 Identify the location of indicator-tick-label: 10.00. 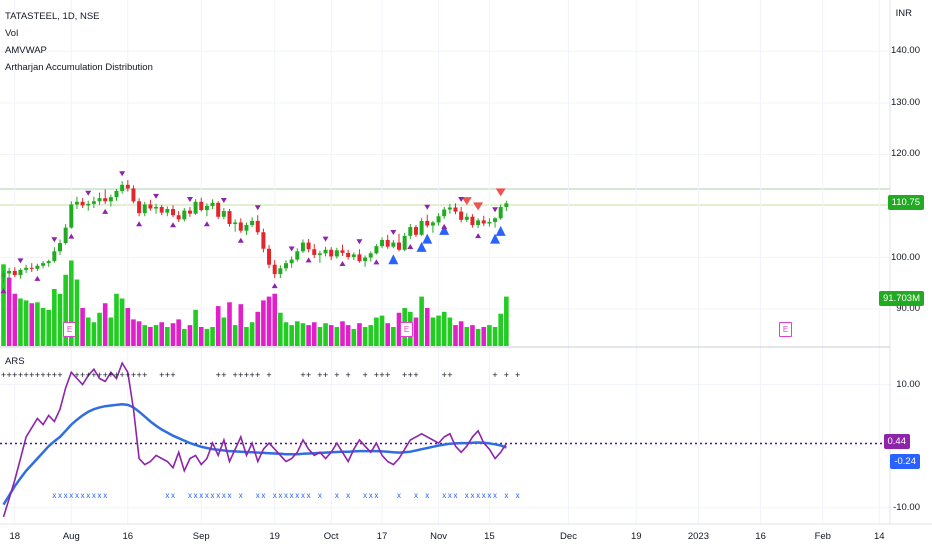
(908, 384).